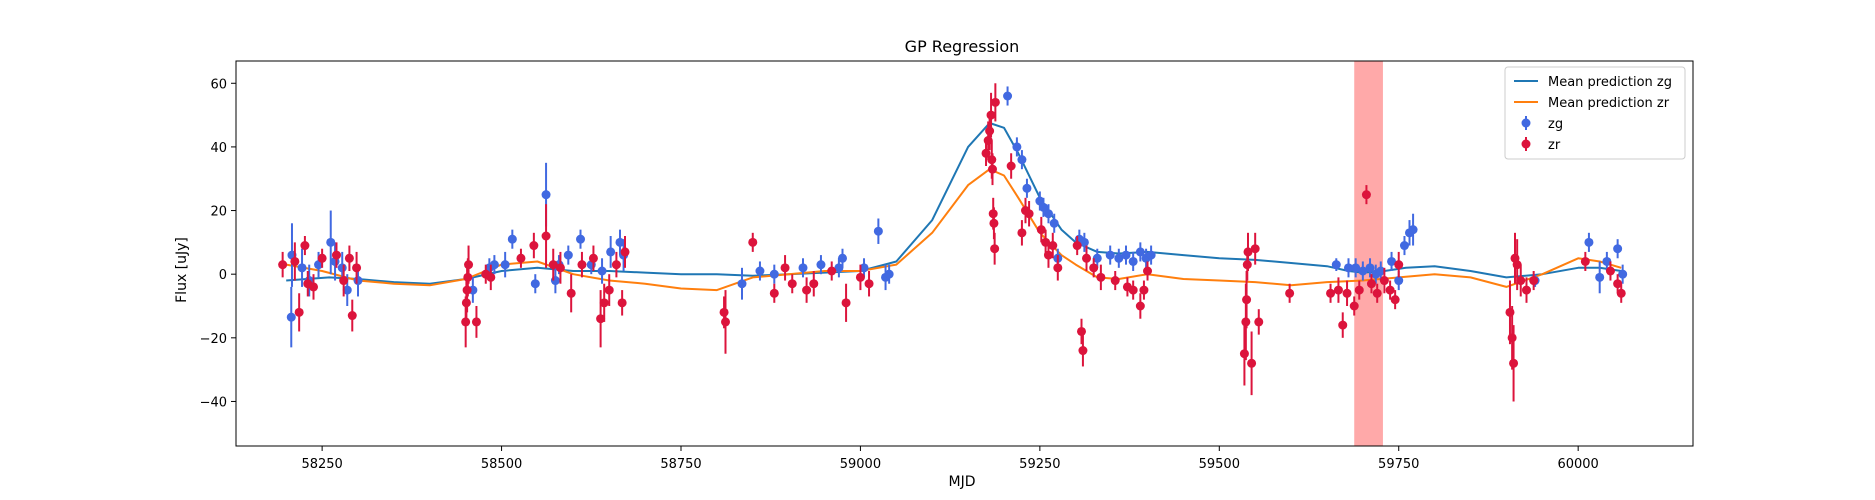  Describe the element at coordinates (1526, 144) in the screenshot. I see `legend-point-marker` at that location.